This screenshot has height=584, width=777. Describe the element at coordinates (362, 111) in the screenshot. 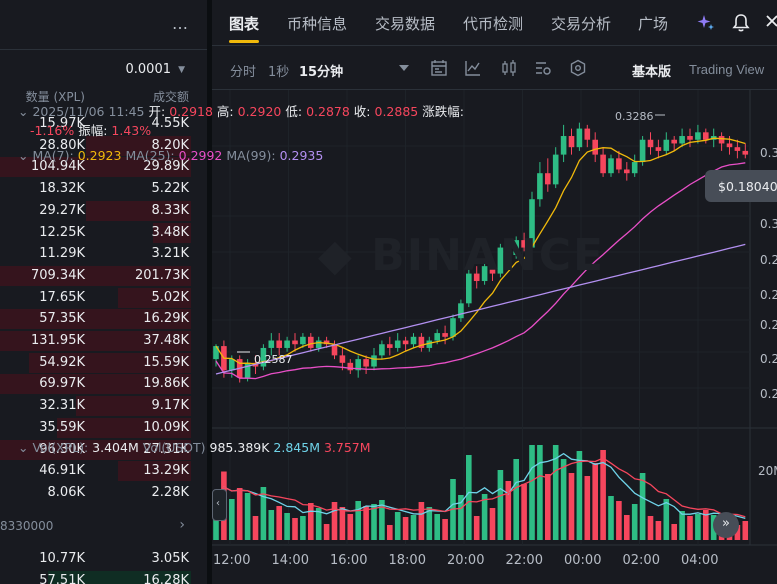

I see `close-label: 收:` at that location.